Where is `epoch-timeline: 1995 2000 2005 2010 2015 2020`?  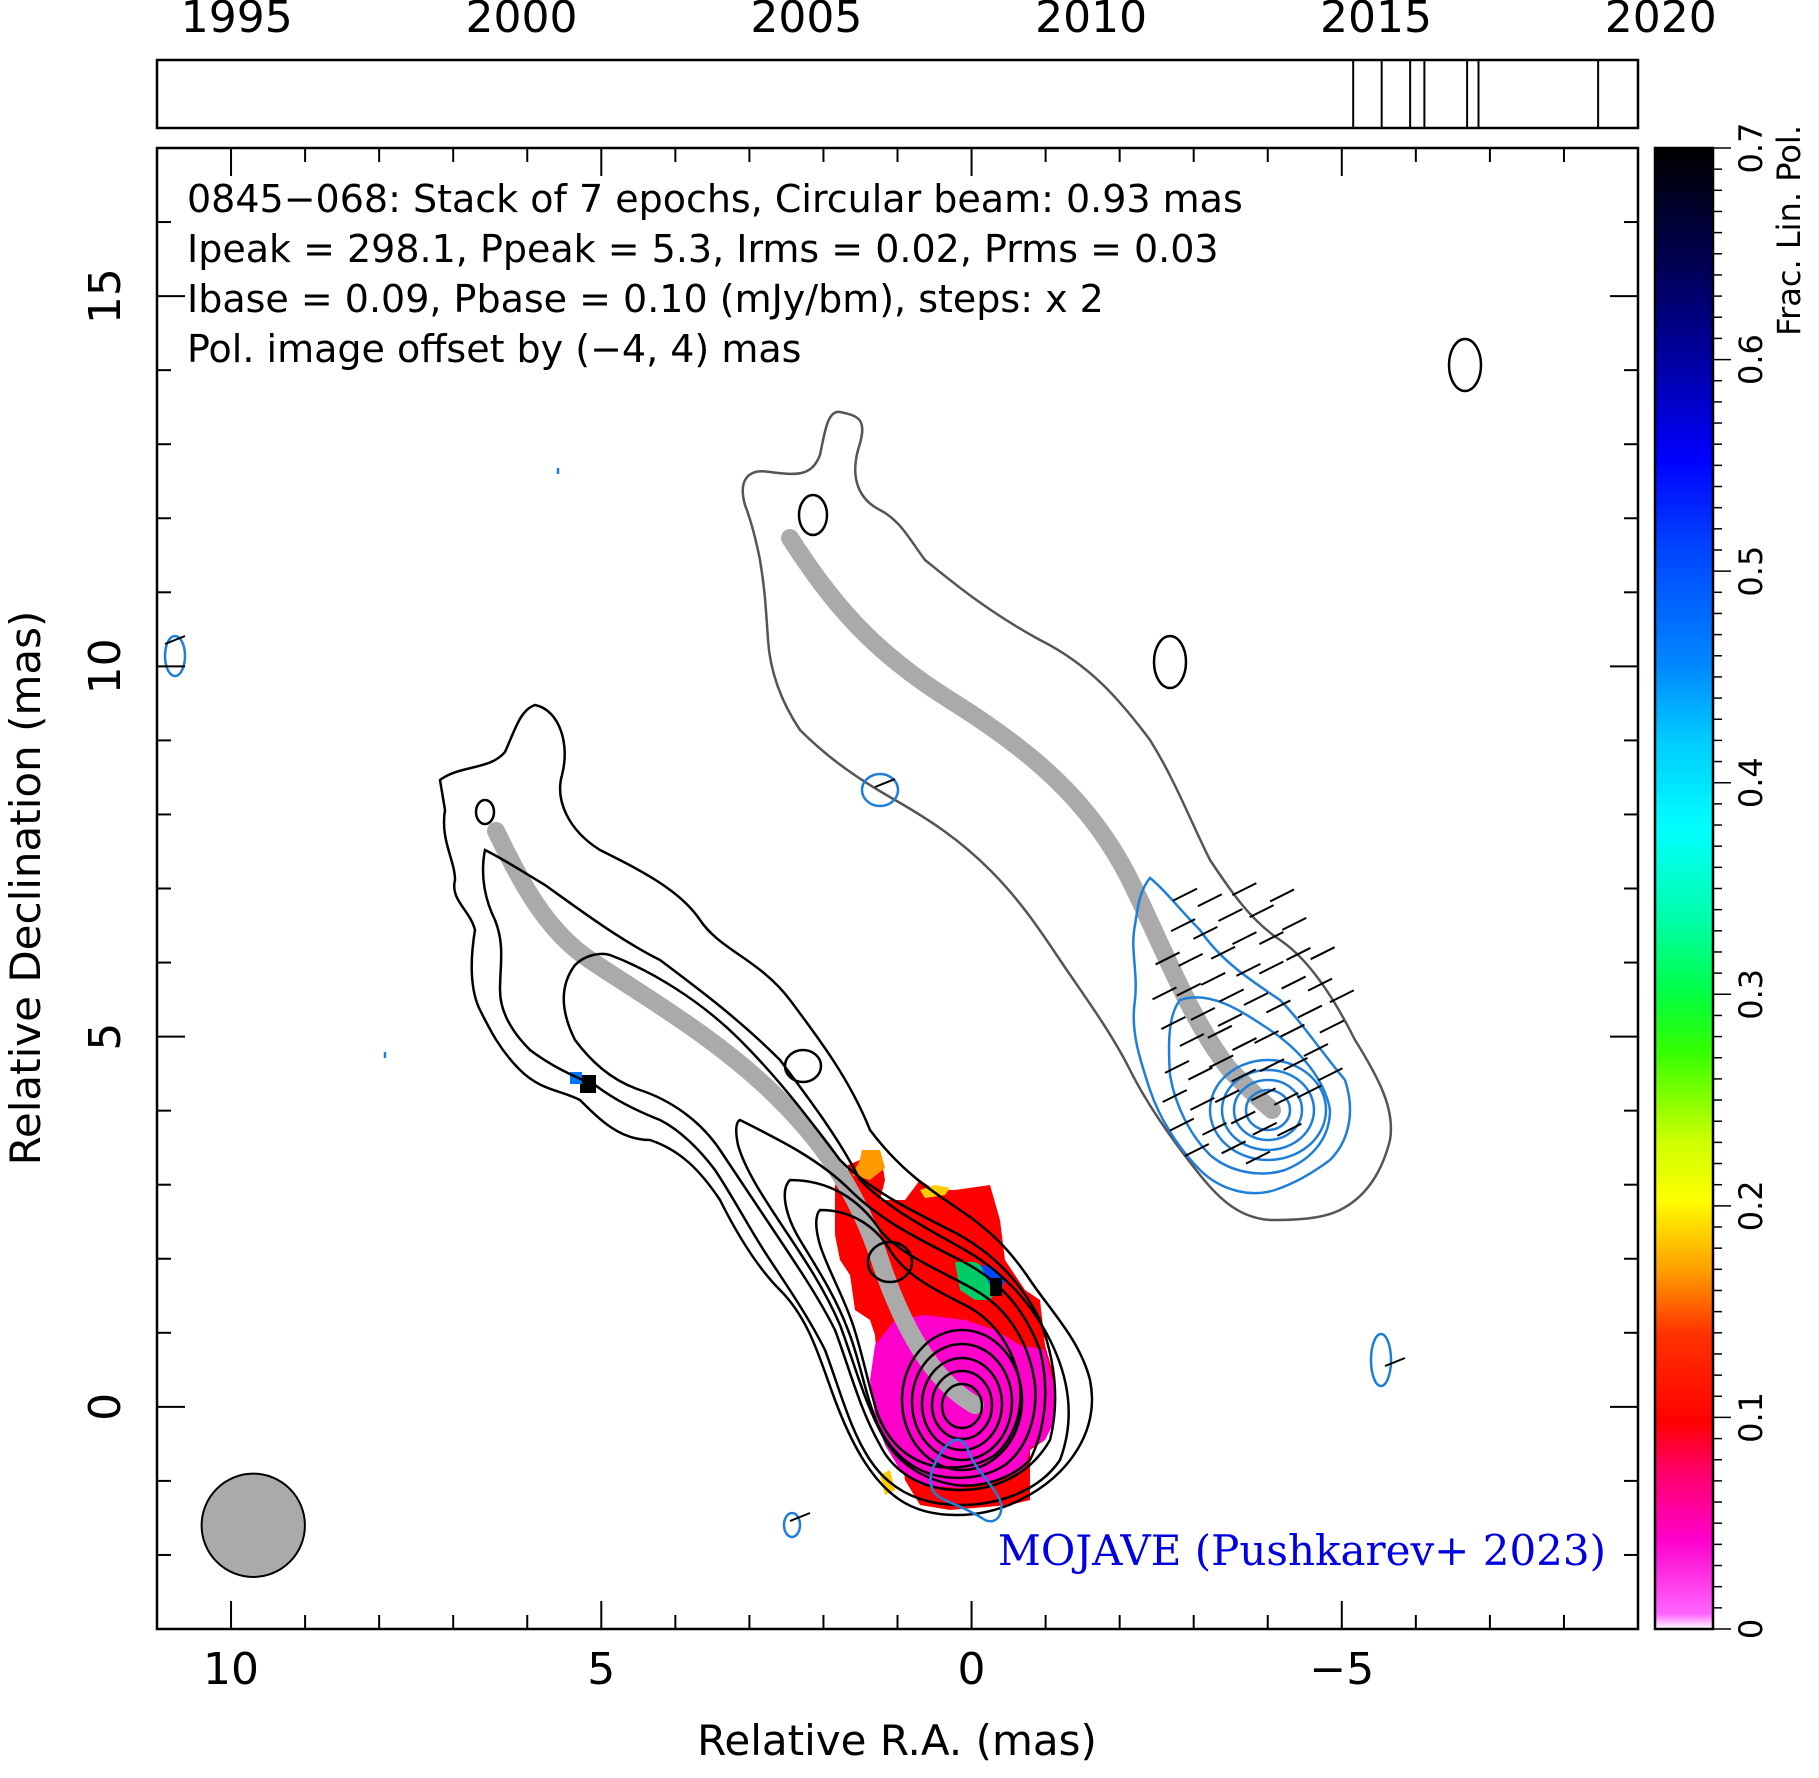
epoch-timeline: 1995 2000 2005 2010 2015 2020 is located at coordinates (936, 65).